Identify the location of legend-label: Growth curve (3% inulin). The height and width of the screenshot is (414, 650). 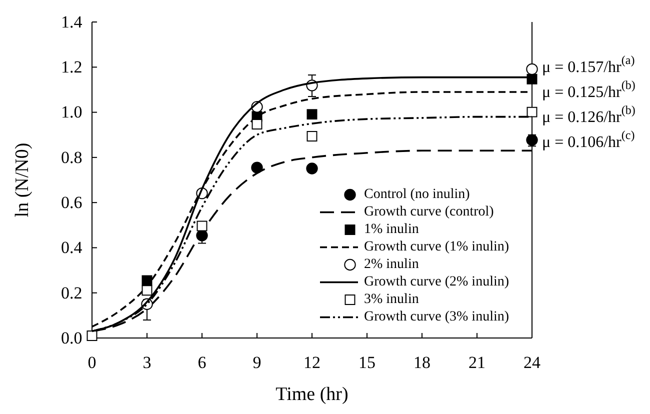
(437, 316).